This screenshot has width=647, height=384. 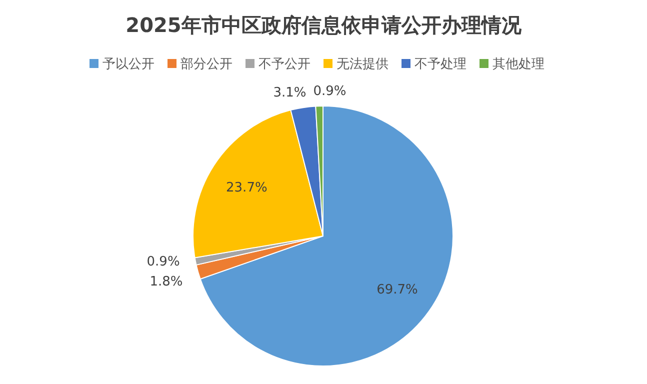 What do you see at coordinates (206, 64) in the screenshot?
I see `legend-label: 部分公开` at bounding box center [206, 64].